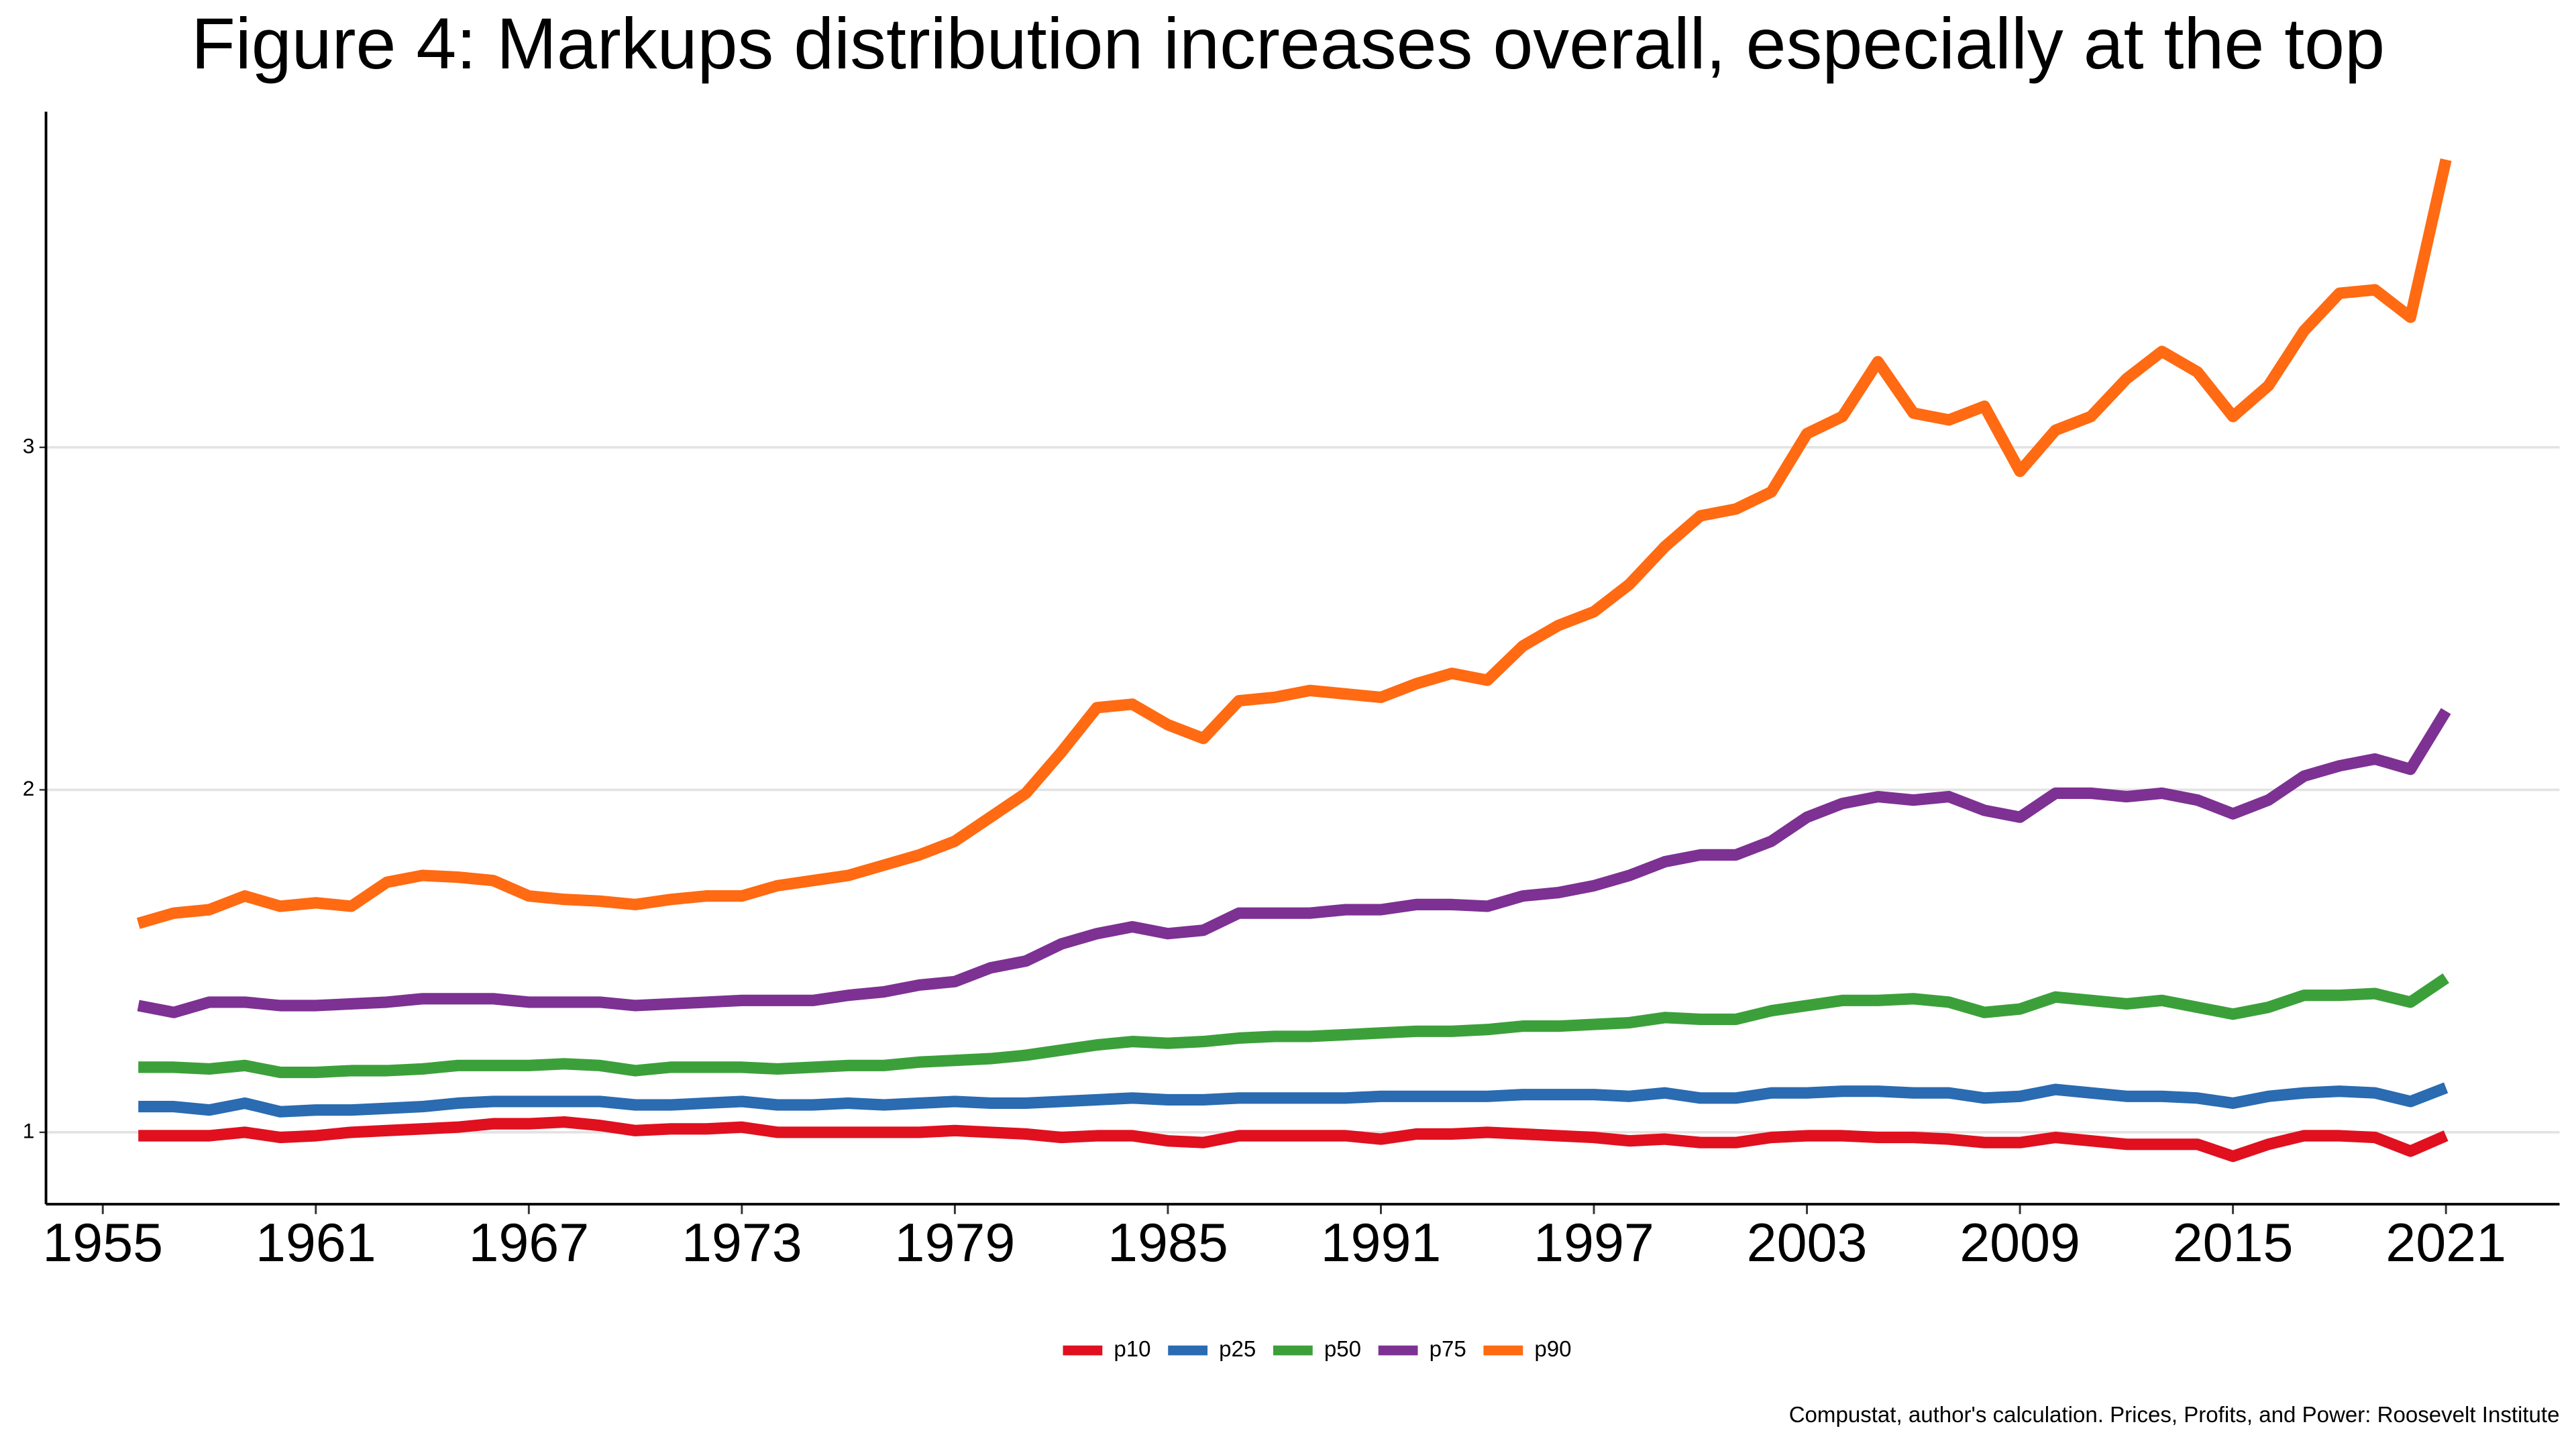 The image size is (2576, 1449). I want to click on x-tick-label: 1967, so click(528, 1243).